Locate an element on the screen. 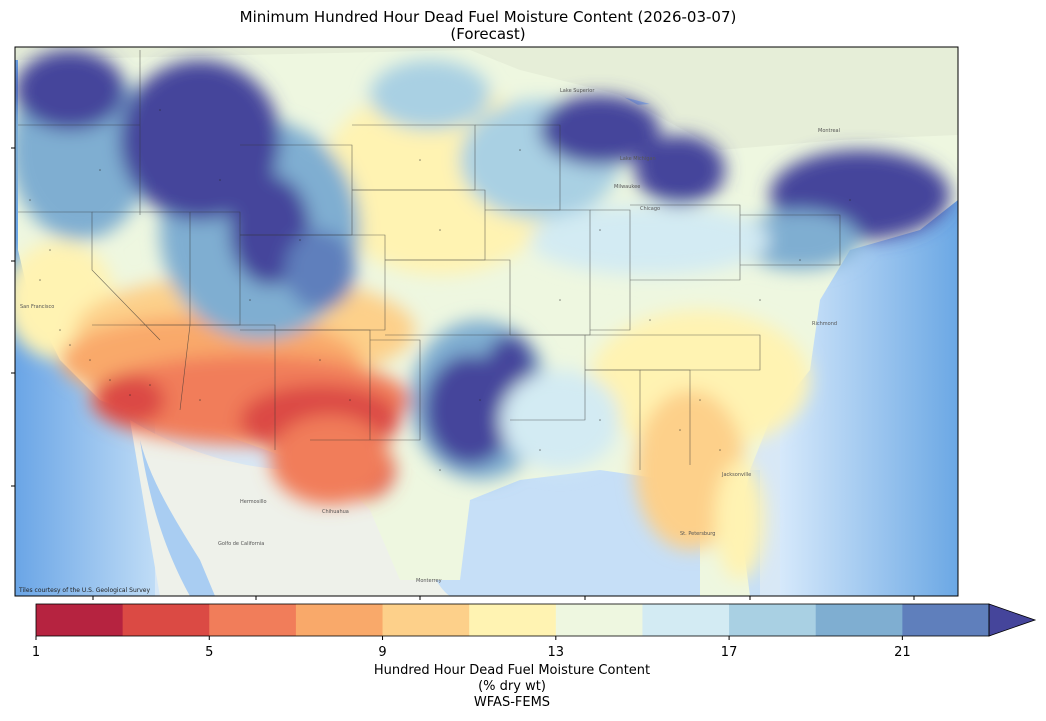 Image resolution: width=1046 pixels, height=721 pixels. place-label: Chicago is located at coordinates (650, 209).